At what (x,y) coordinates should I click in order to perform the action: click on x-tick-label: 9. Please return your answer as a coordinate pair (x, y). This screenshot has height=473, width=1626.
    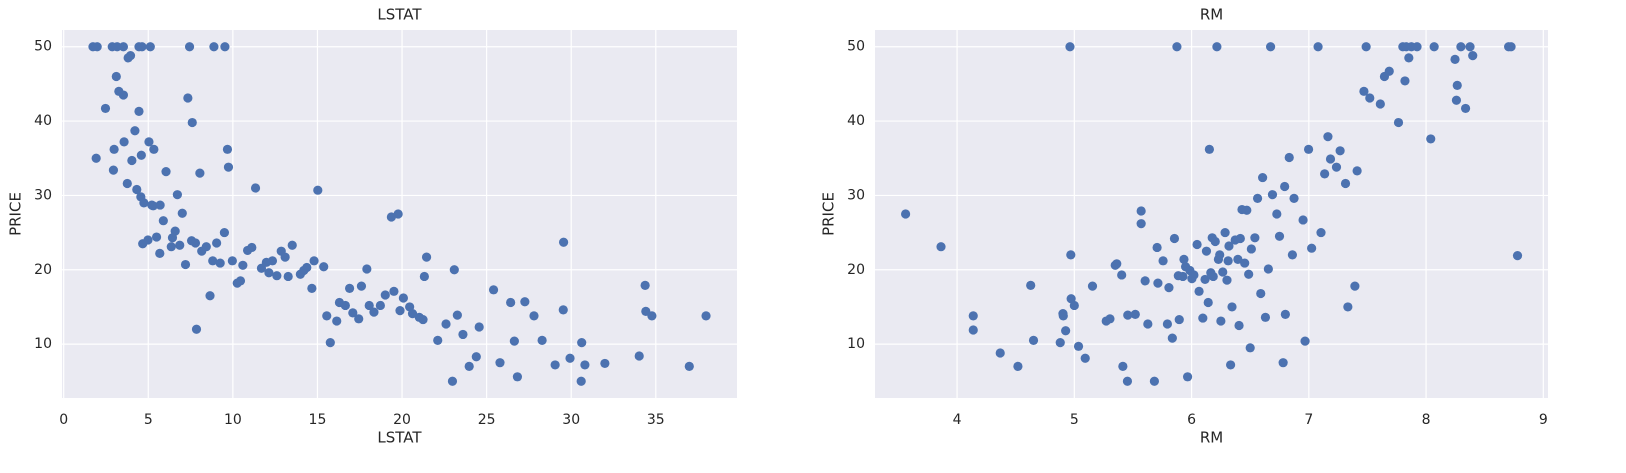
    Looking at the image, I should click on (1543, 420).